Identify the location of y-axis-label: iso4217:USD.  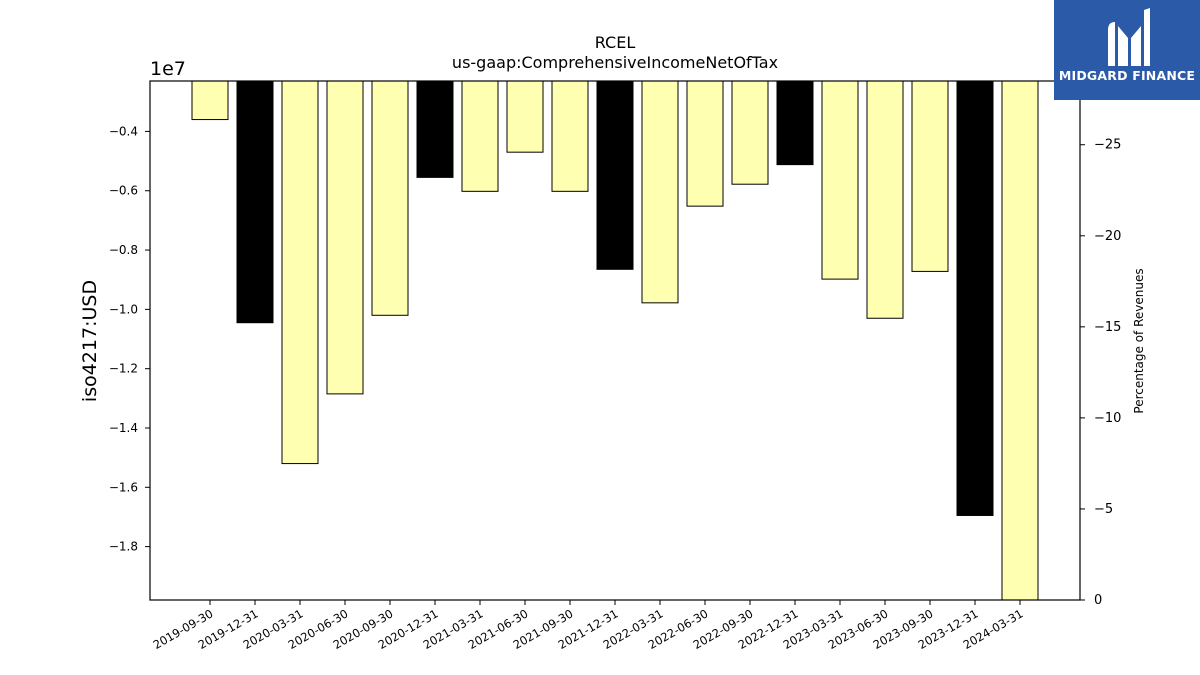
(90, 341).